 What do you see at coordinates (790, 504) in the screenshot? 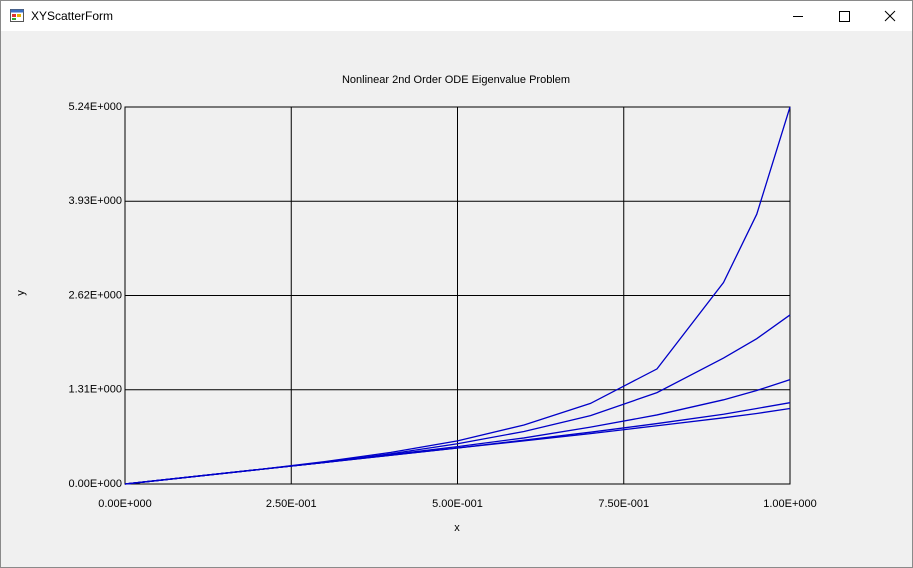
I see `x-tick-label: 1.00E+000` at bounding box center [790, 504].